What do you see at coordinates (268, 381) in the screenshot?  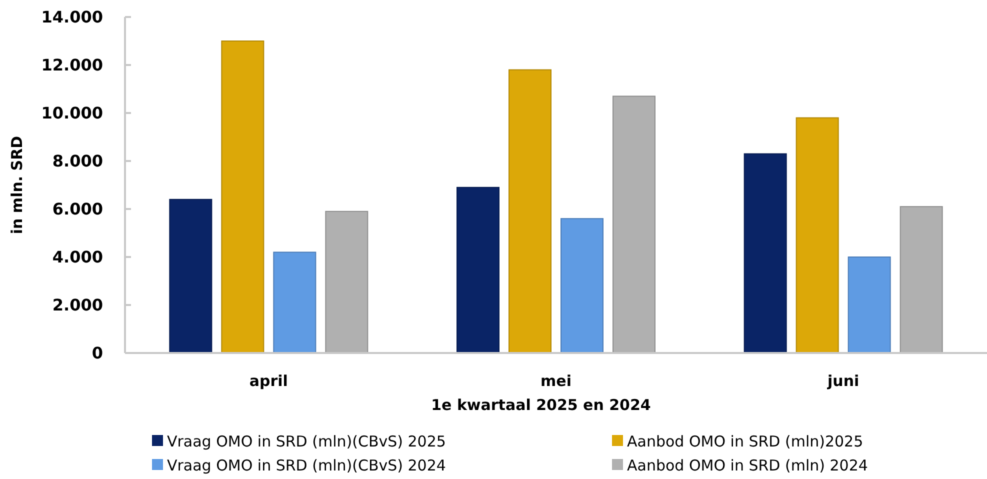 I see `x-tick-label: april` at bounding box center [268, 381].